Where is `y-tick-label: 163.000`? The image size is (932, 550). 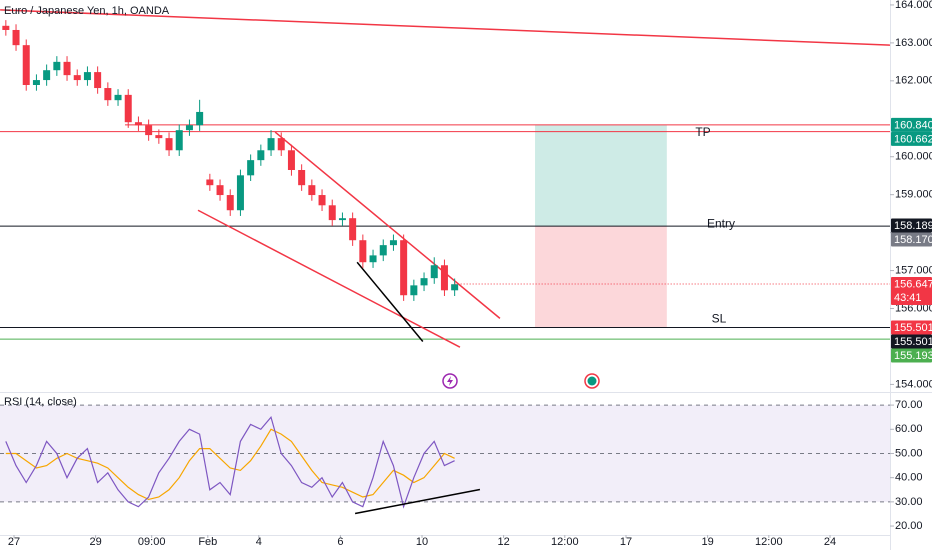 y-tick-label: 163.000 is located at coordinates (913, 43).